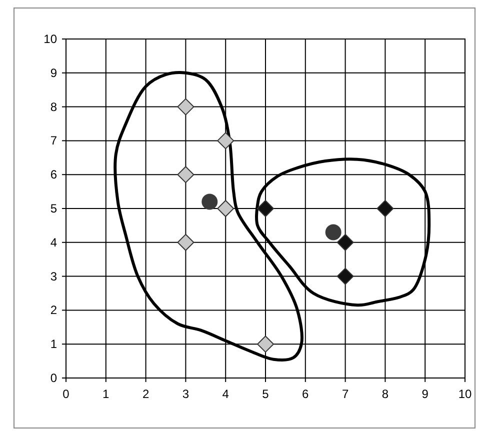 The width and height of the screenshot is (481, 431). Describe the element at coordinates (306, 394) in the screenshot. I see `x-tick-label: 6` at that location.